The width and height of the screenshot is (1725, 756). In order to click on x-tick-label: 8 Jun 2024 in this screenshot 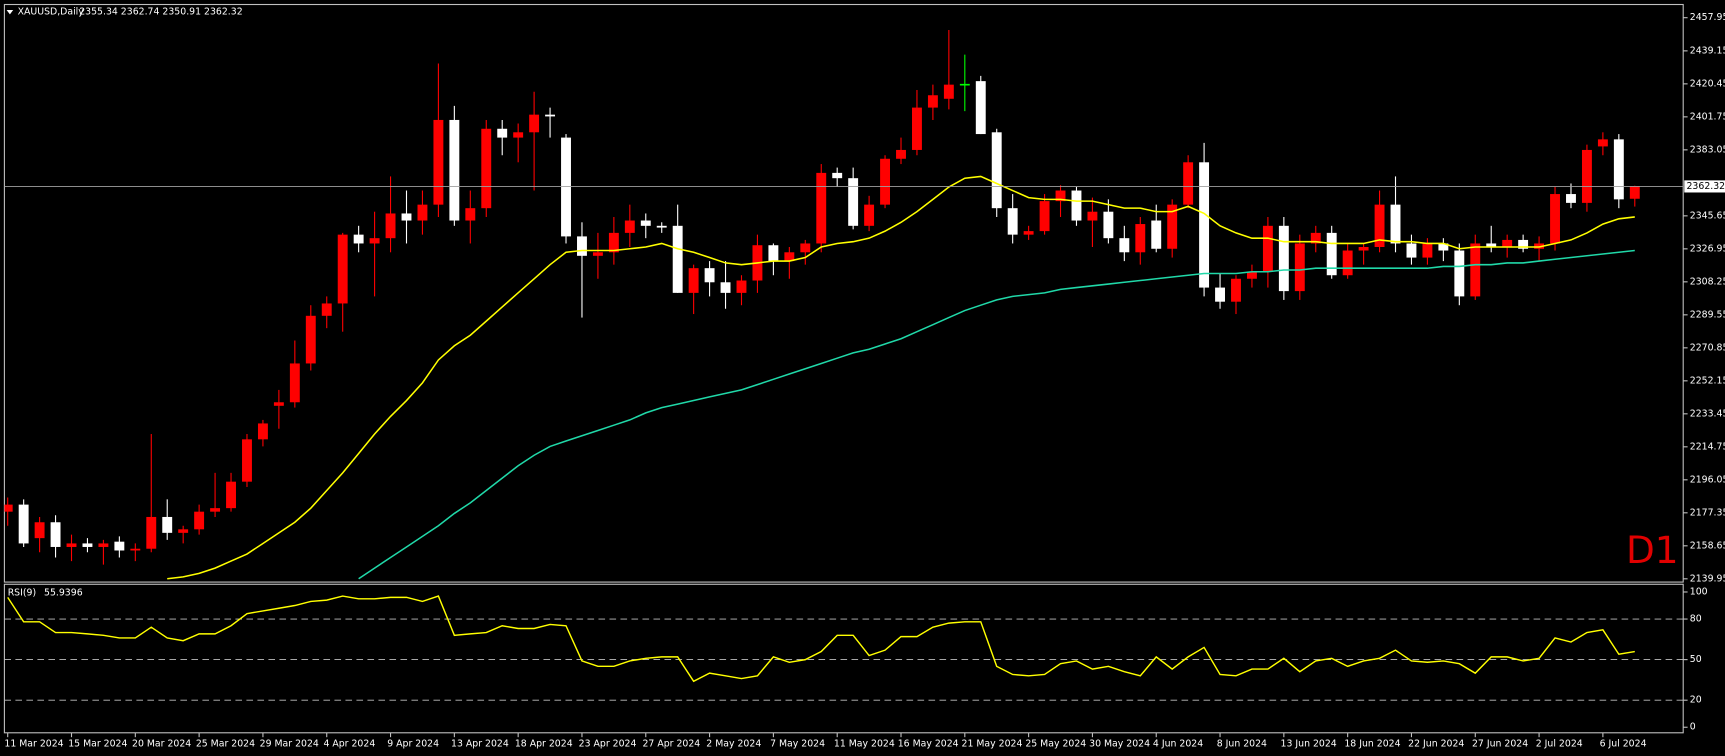, I will do `click(1242, 743)`.